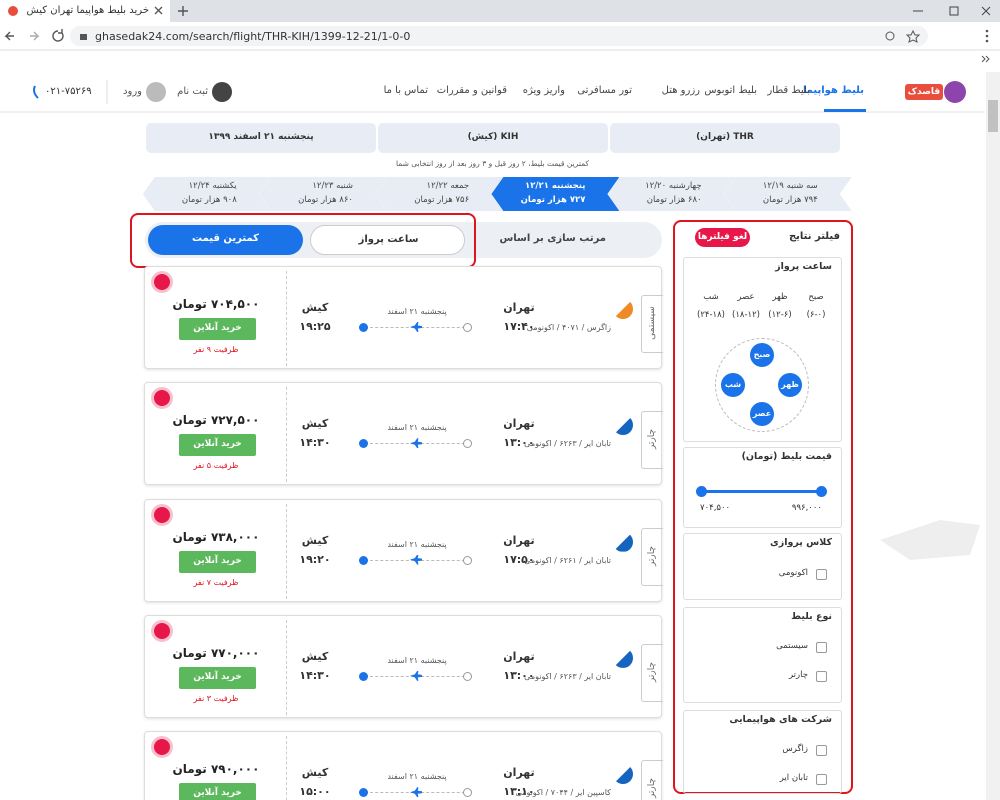  What do you see at coordinates (604, 90) in the screenshot?
I see `nav-item: تور مسافرتی` at bounding box center [604, 90].